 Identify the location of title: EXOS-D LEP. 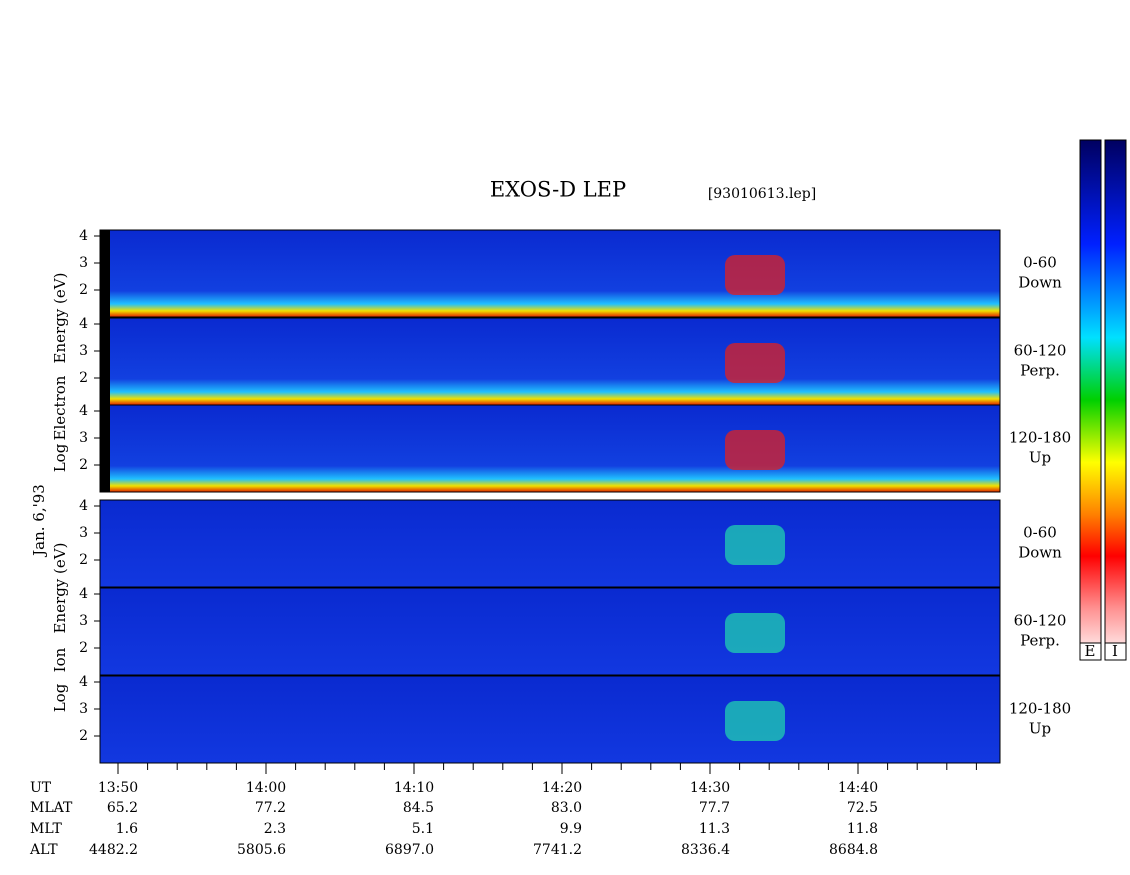
(558, 190).